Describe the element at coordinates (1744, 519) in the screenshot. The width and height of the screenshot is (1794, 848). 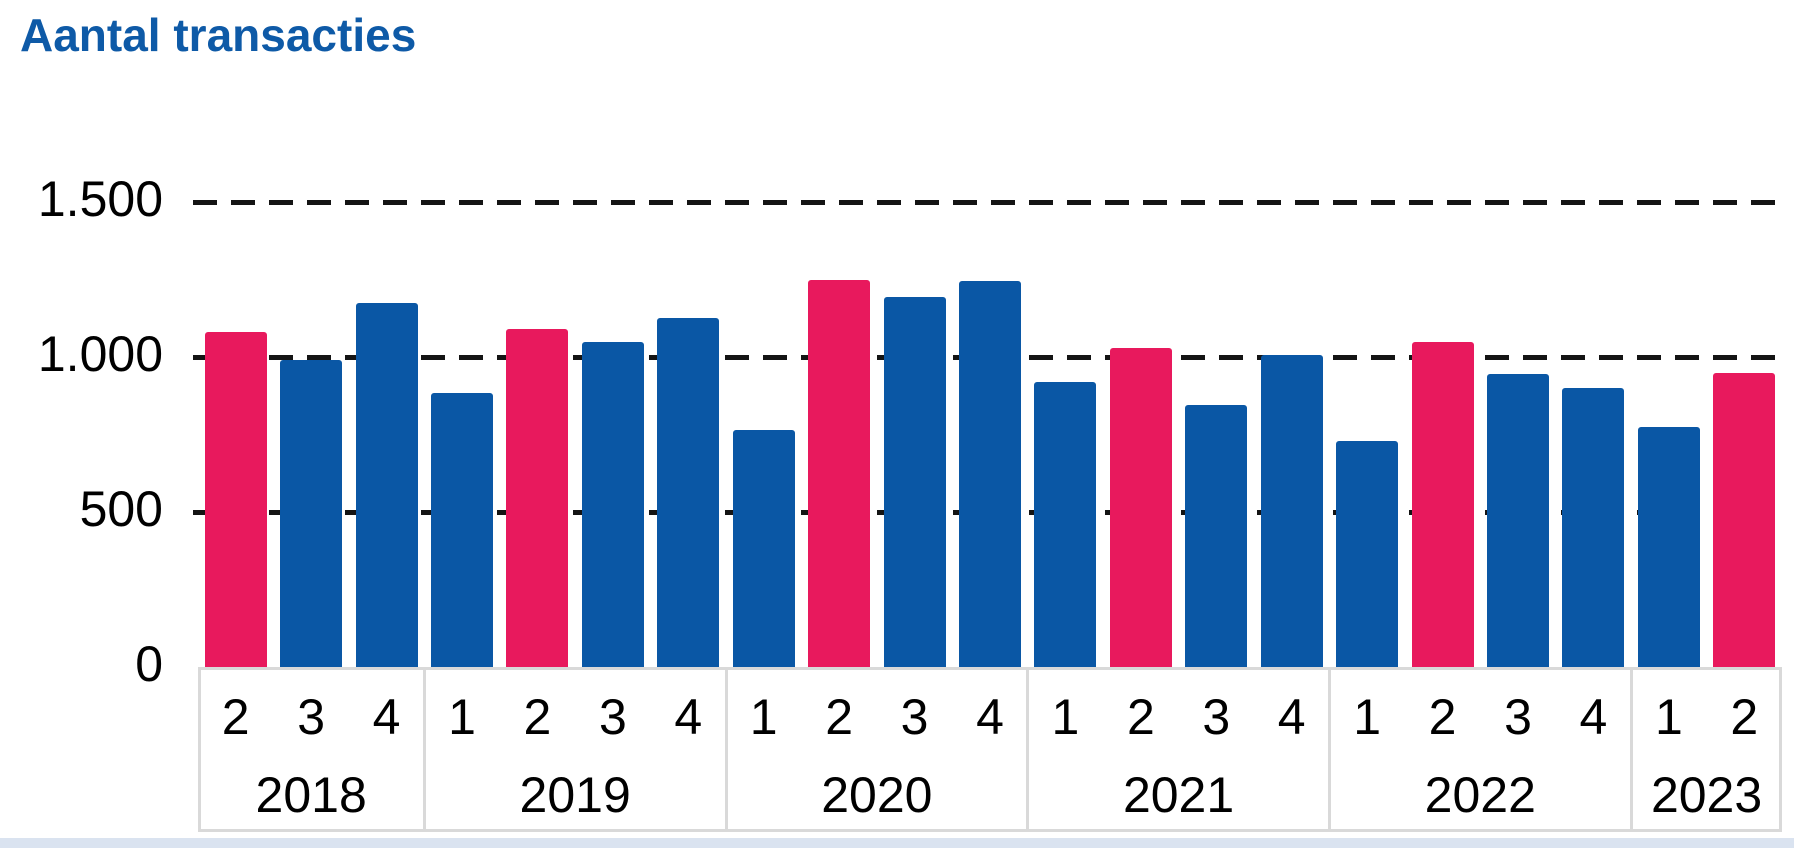
I see `bar-2023-q2` at that location.